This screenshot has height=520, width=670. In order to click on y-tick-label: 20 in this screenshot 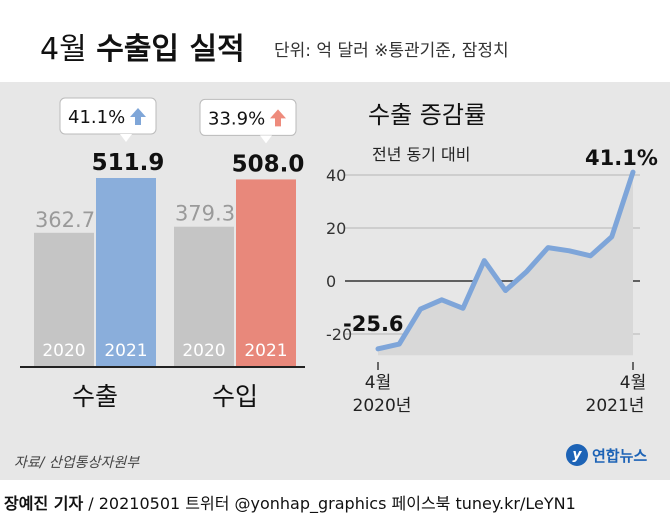, I will do `click(336, 228)`.